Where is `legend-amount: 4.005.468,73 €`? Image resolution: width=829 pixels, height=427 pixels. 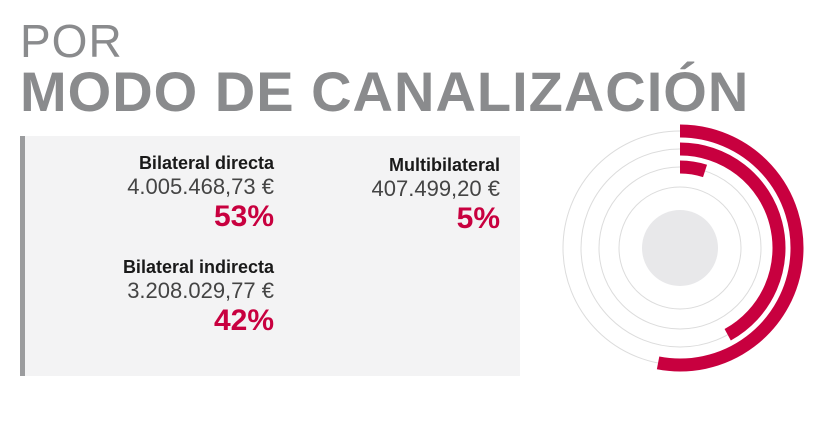
legend-amount: 4.005.468,73 € is located at coordinates (200, 186).